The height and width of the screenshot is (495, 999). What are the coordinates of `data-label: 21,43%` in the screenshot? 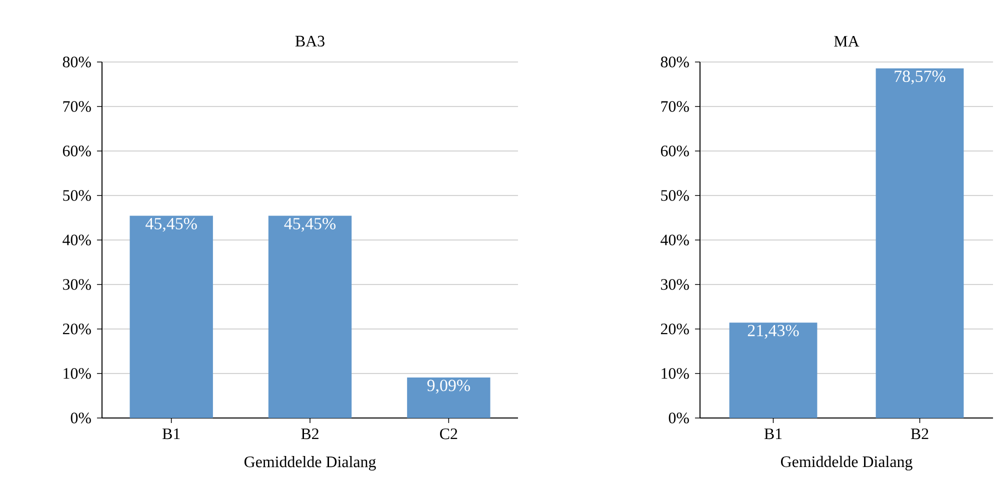 It's located at (773, 331).